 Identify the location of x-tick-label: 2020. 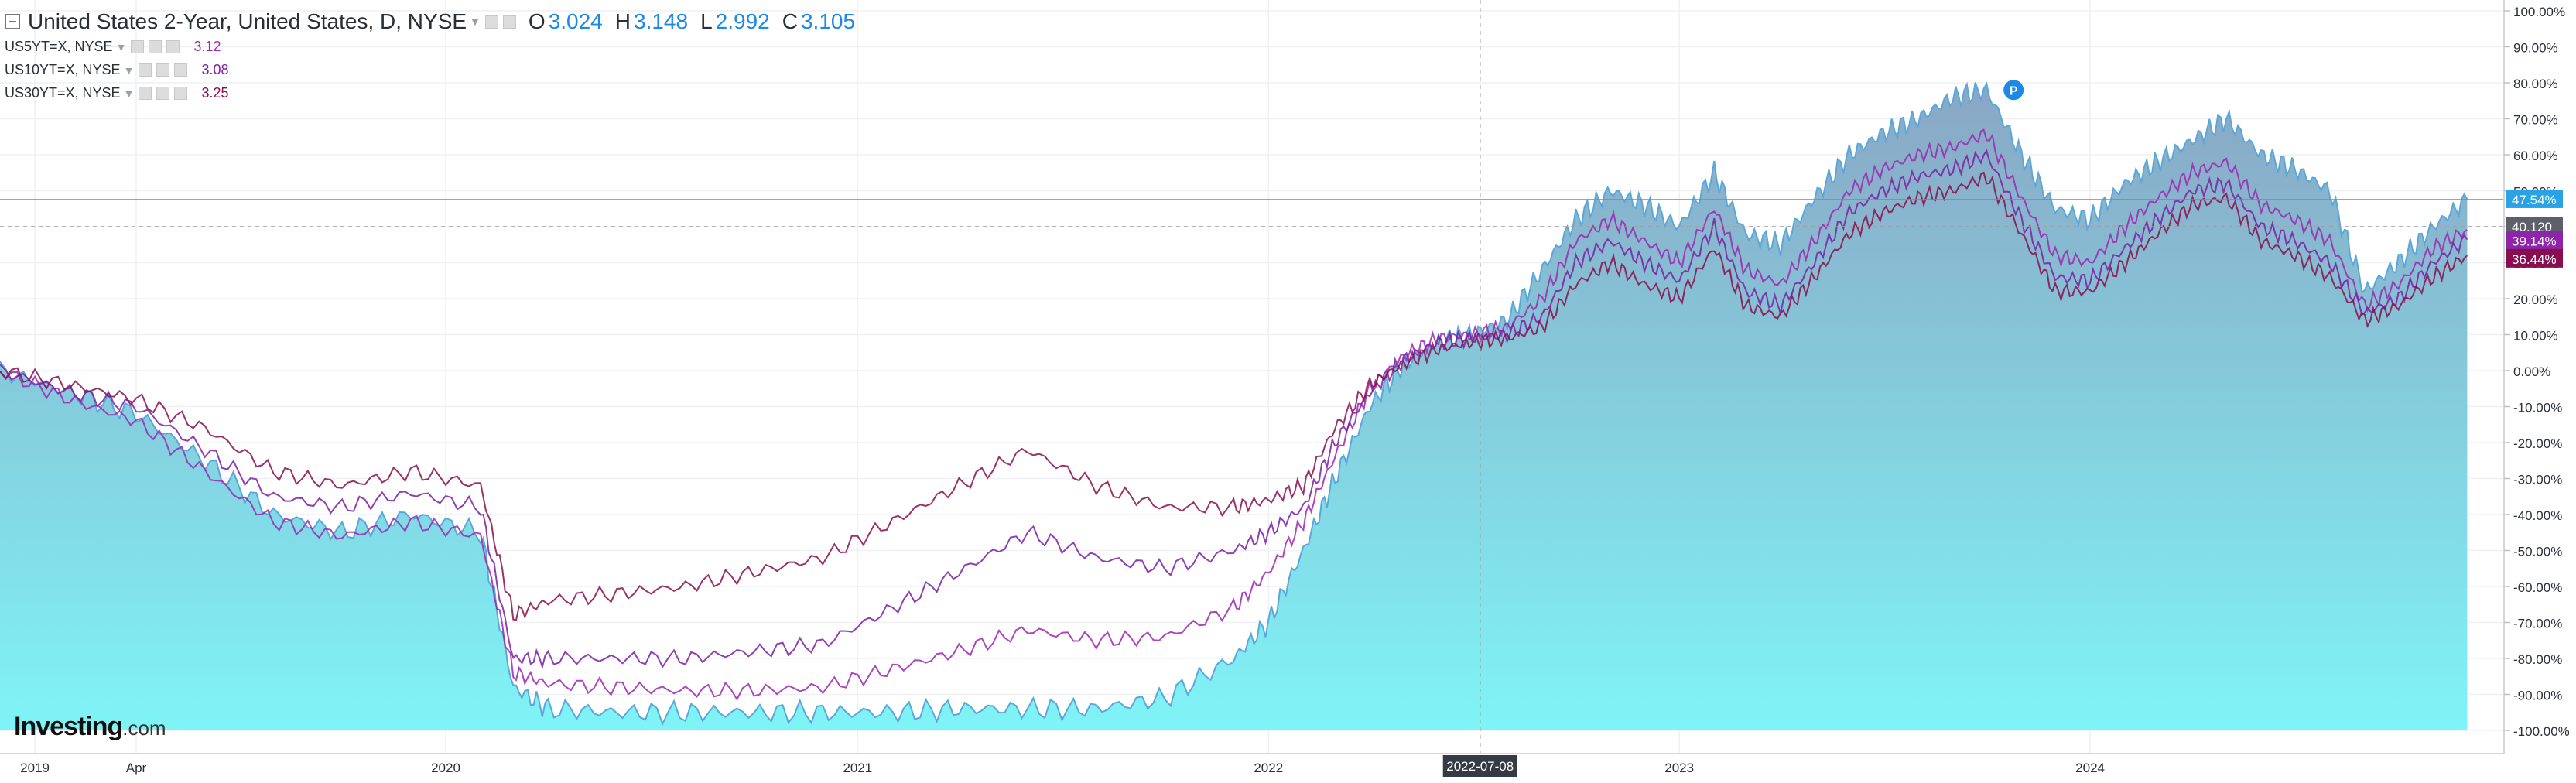
(446, 768).